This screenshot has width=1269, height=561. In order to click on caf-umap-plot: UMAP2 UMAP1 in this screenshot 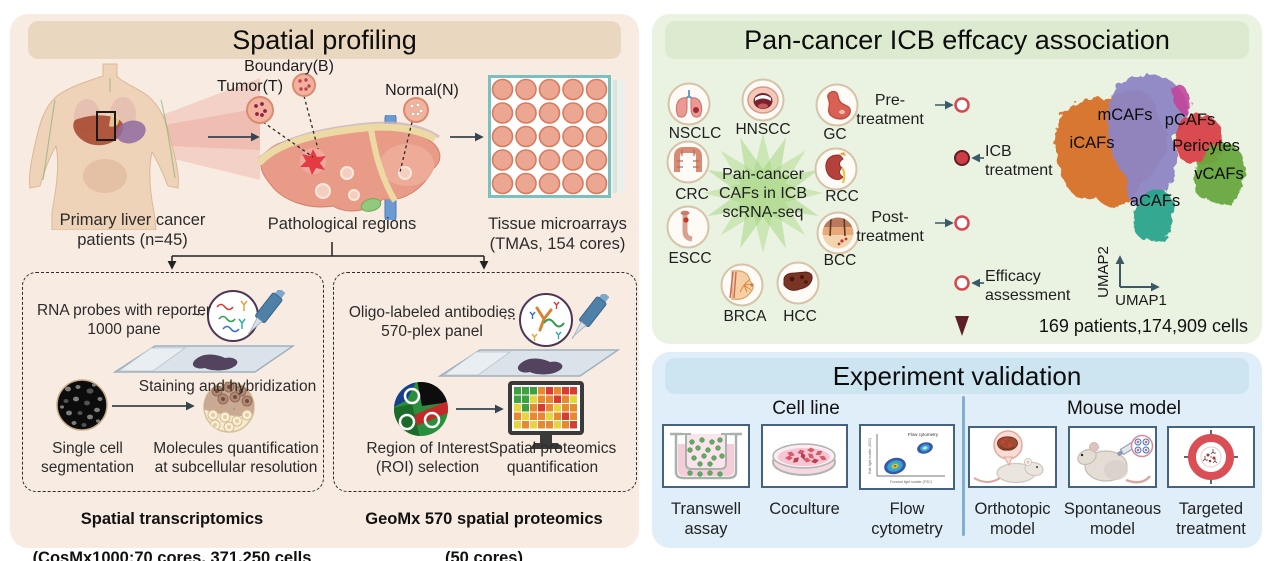, I will do `click(1150, 191)`.